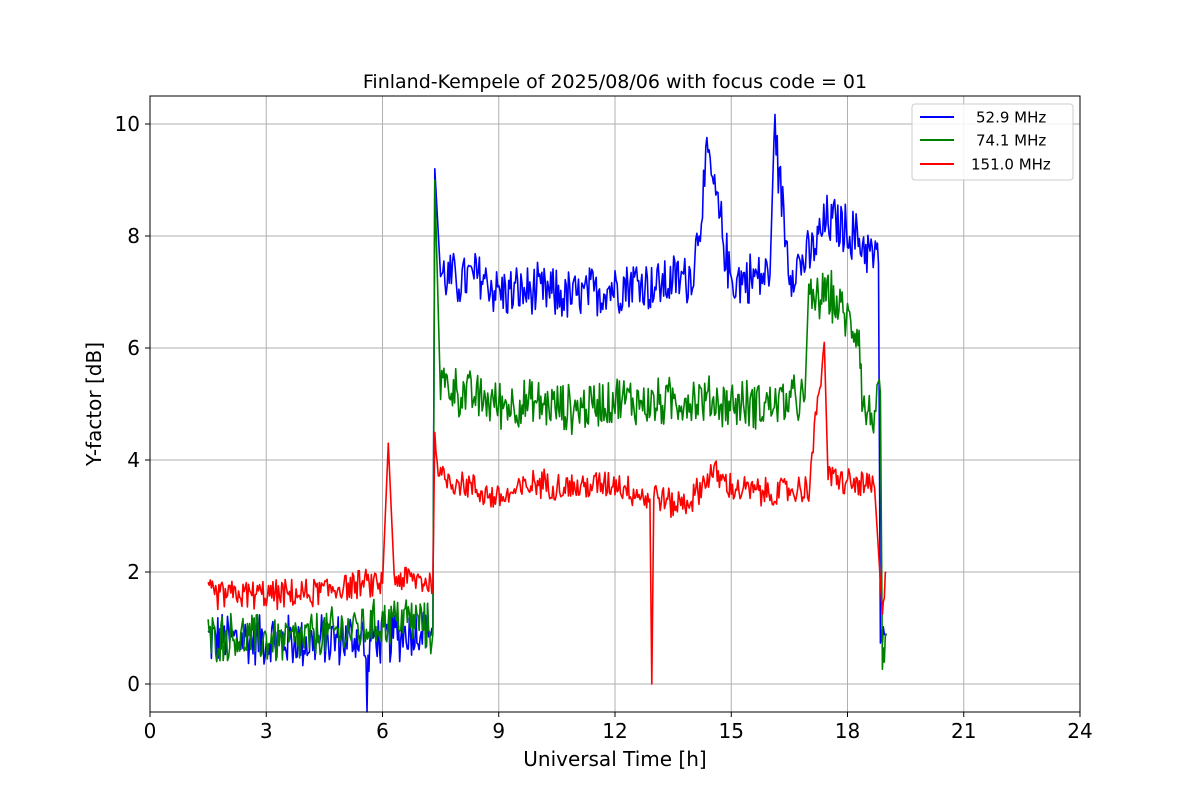 This screenshot has height=800, width=1200. I want to click on legend-label-74-1: 74.1 MHz, so click(1011, 141).